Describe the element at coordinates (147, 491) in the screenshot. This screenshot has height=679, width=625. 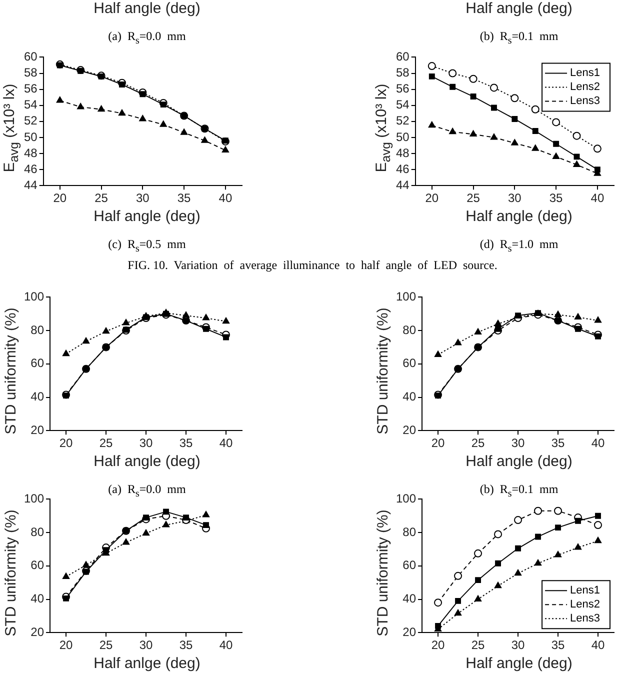
I see `annotation: (a) R$_{s}$=0.0 mm` at that location.